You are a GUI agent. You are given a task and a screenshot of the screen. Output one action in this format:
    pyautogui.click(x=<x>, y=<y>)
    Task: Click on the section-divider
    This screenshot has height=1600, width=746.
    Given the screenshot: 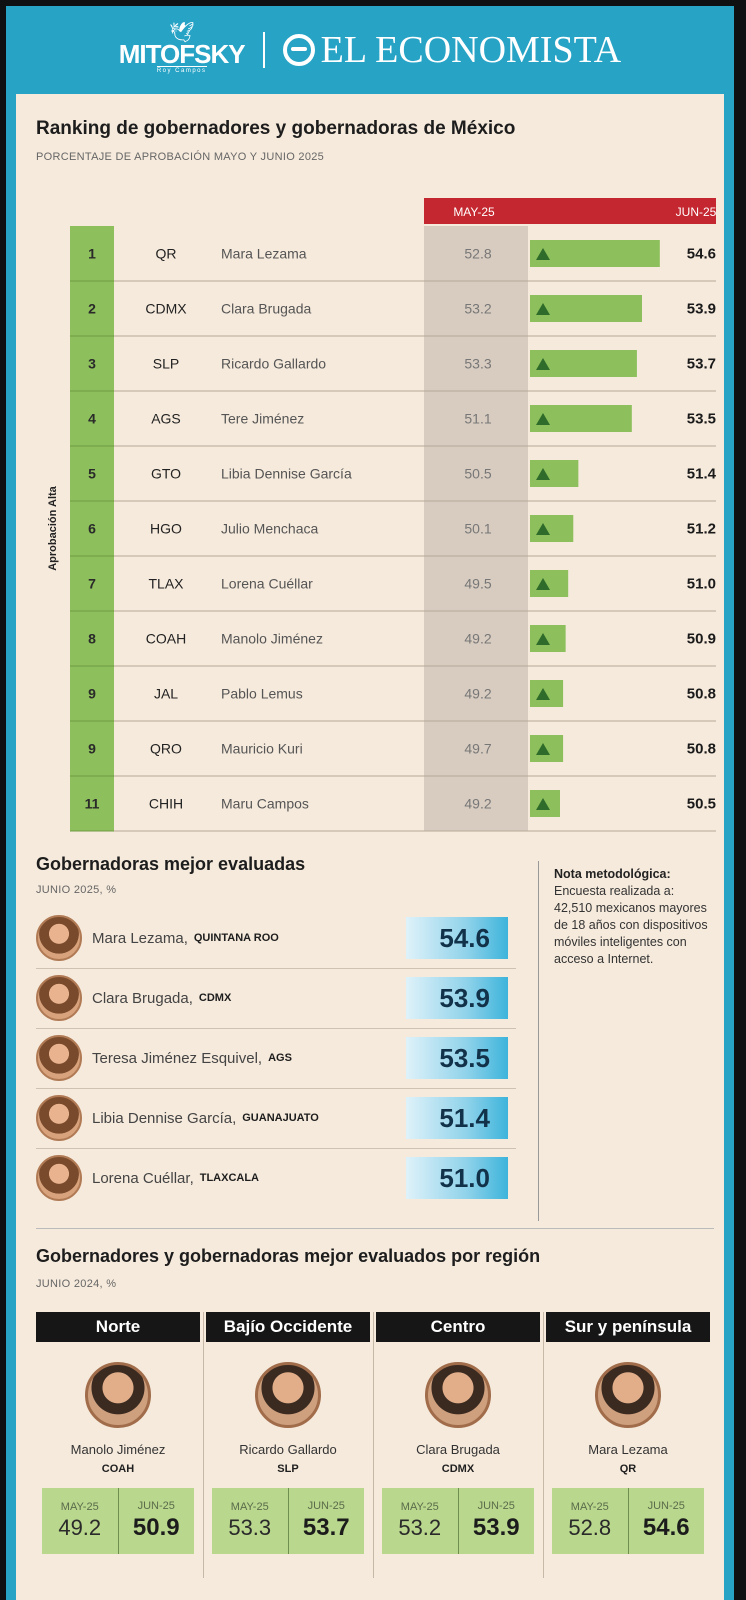 What is the action you would take?
    pyautogui.click(x=375, y=1228)
    